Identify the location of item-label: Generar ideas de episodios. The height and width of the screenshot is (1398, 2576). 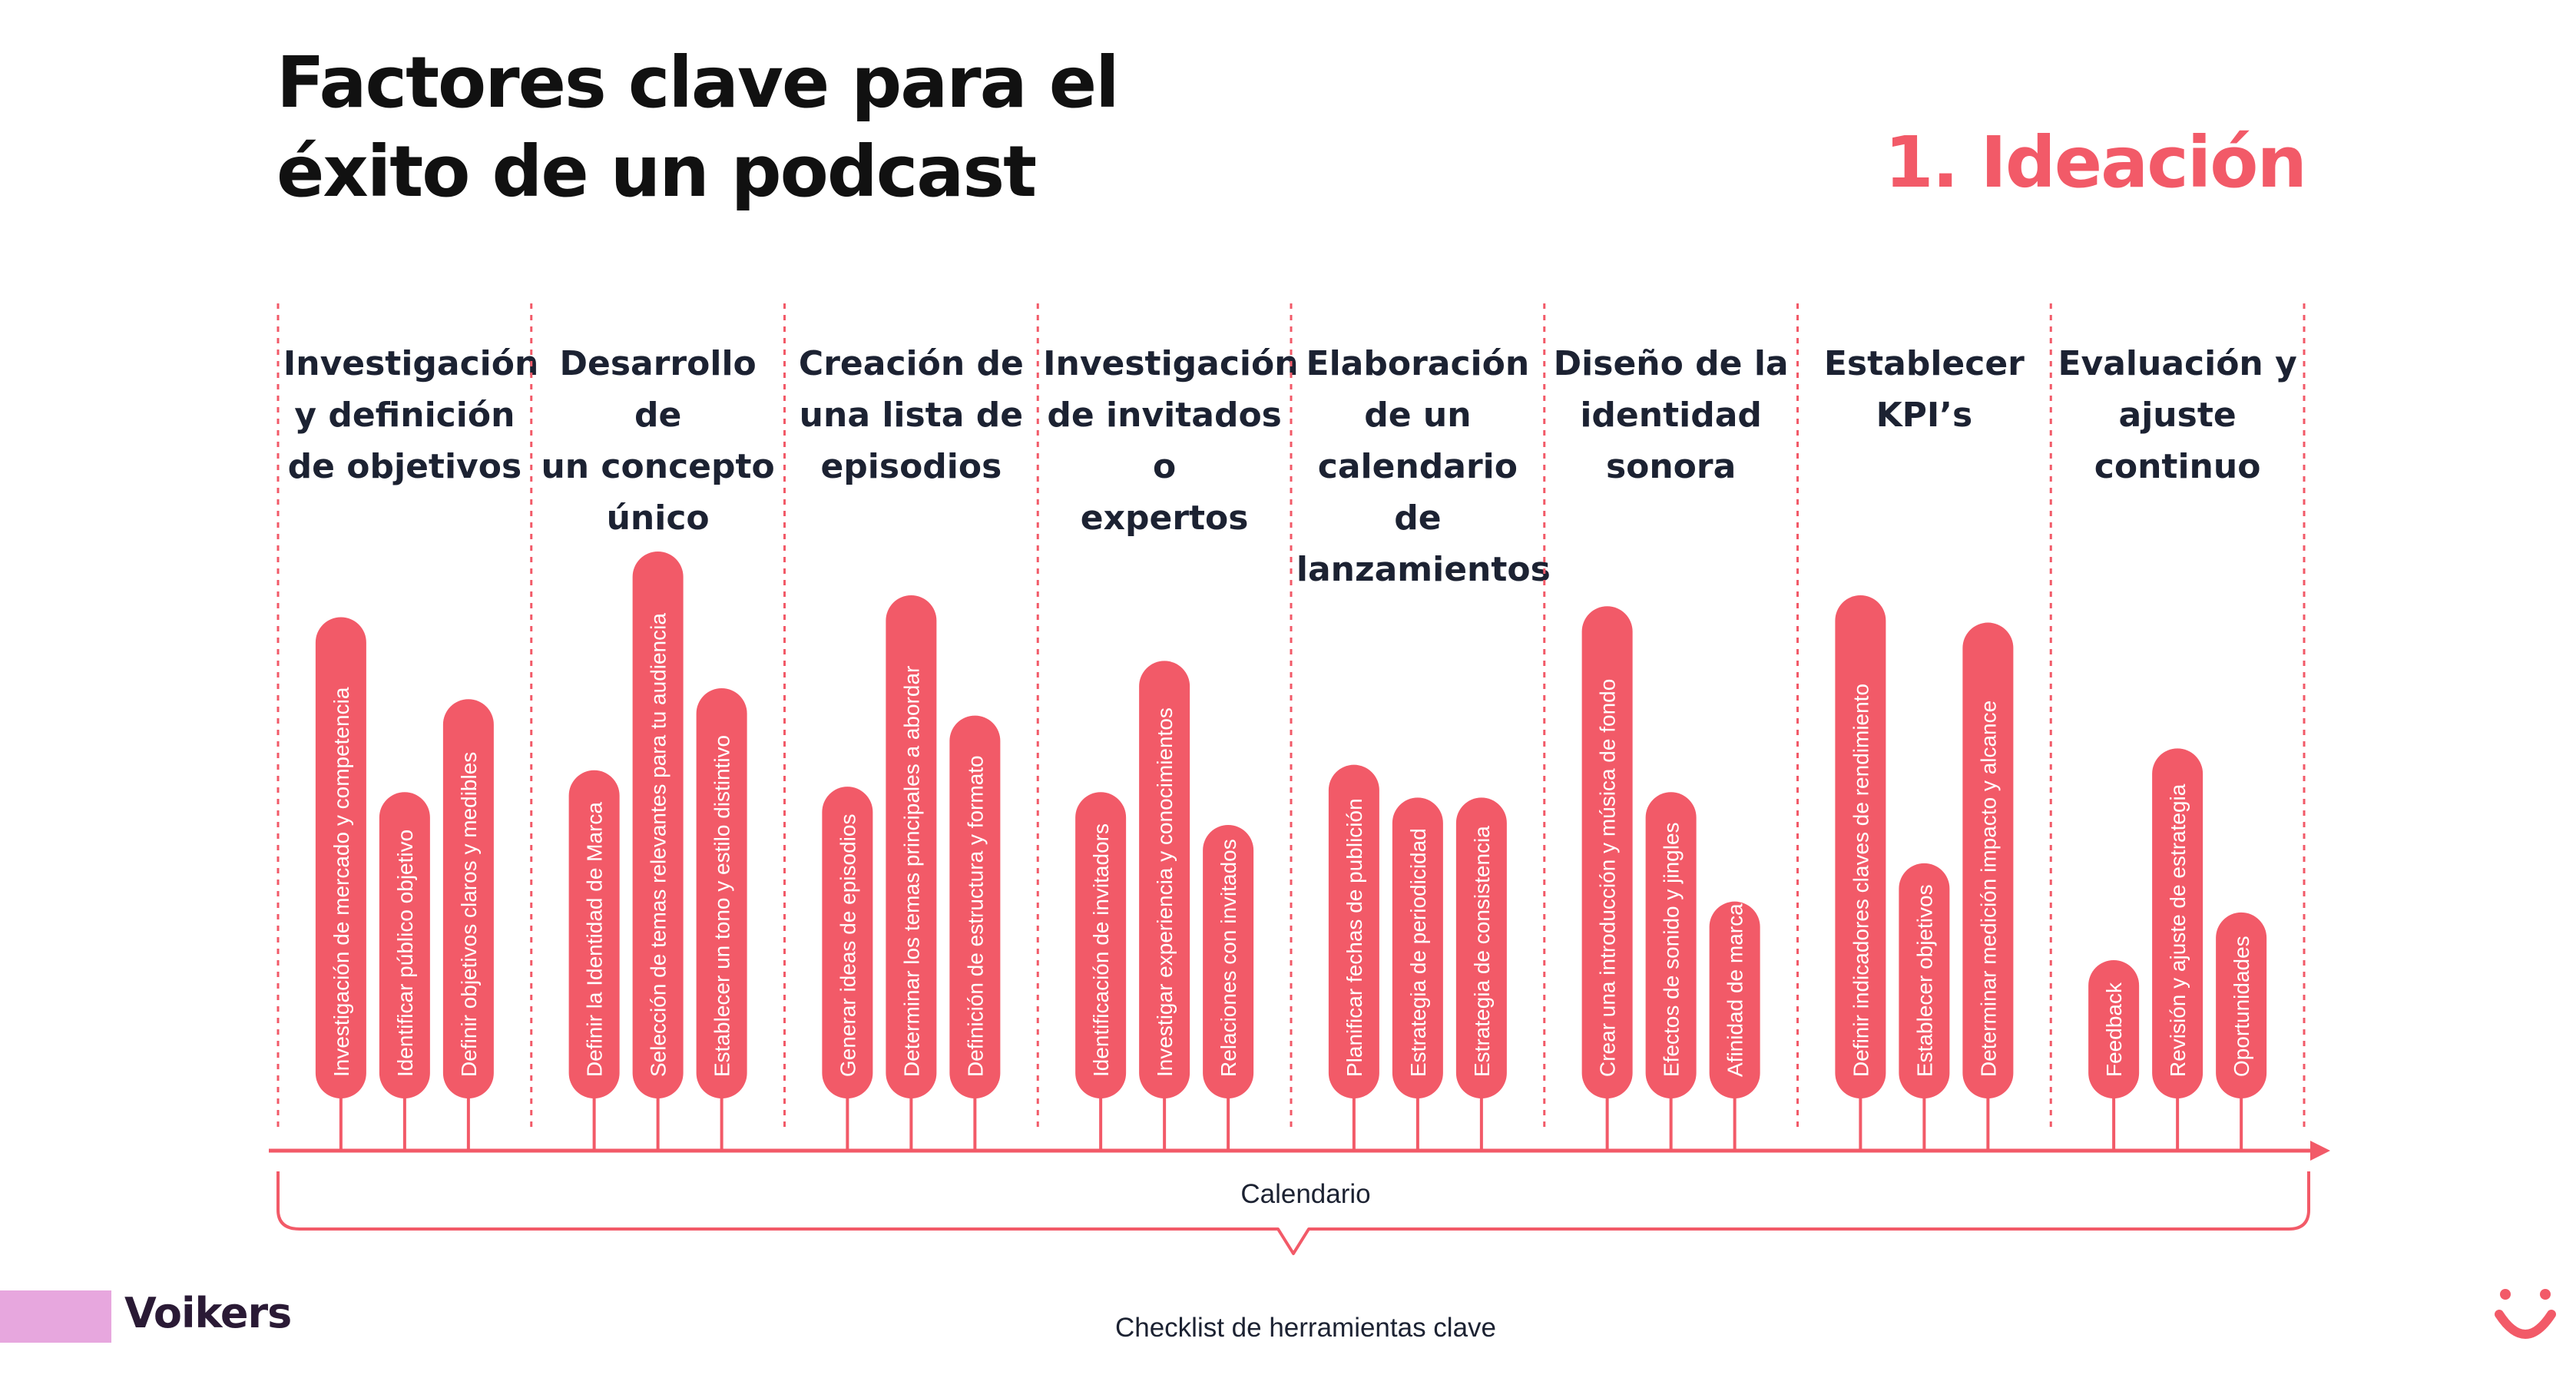
(847, 946).